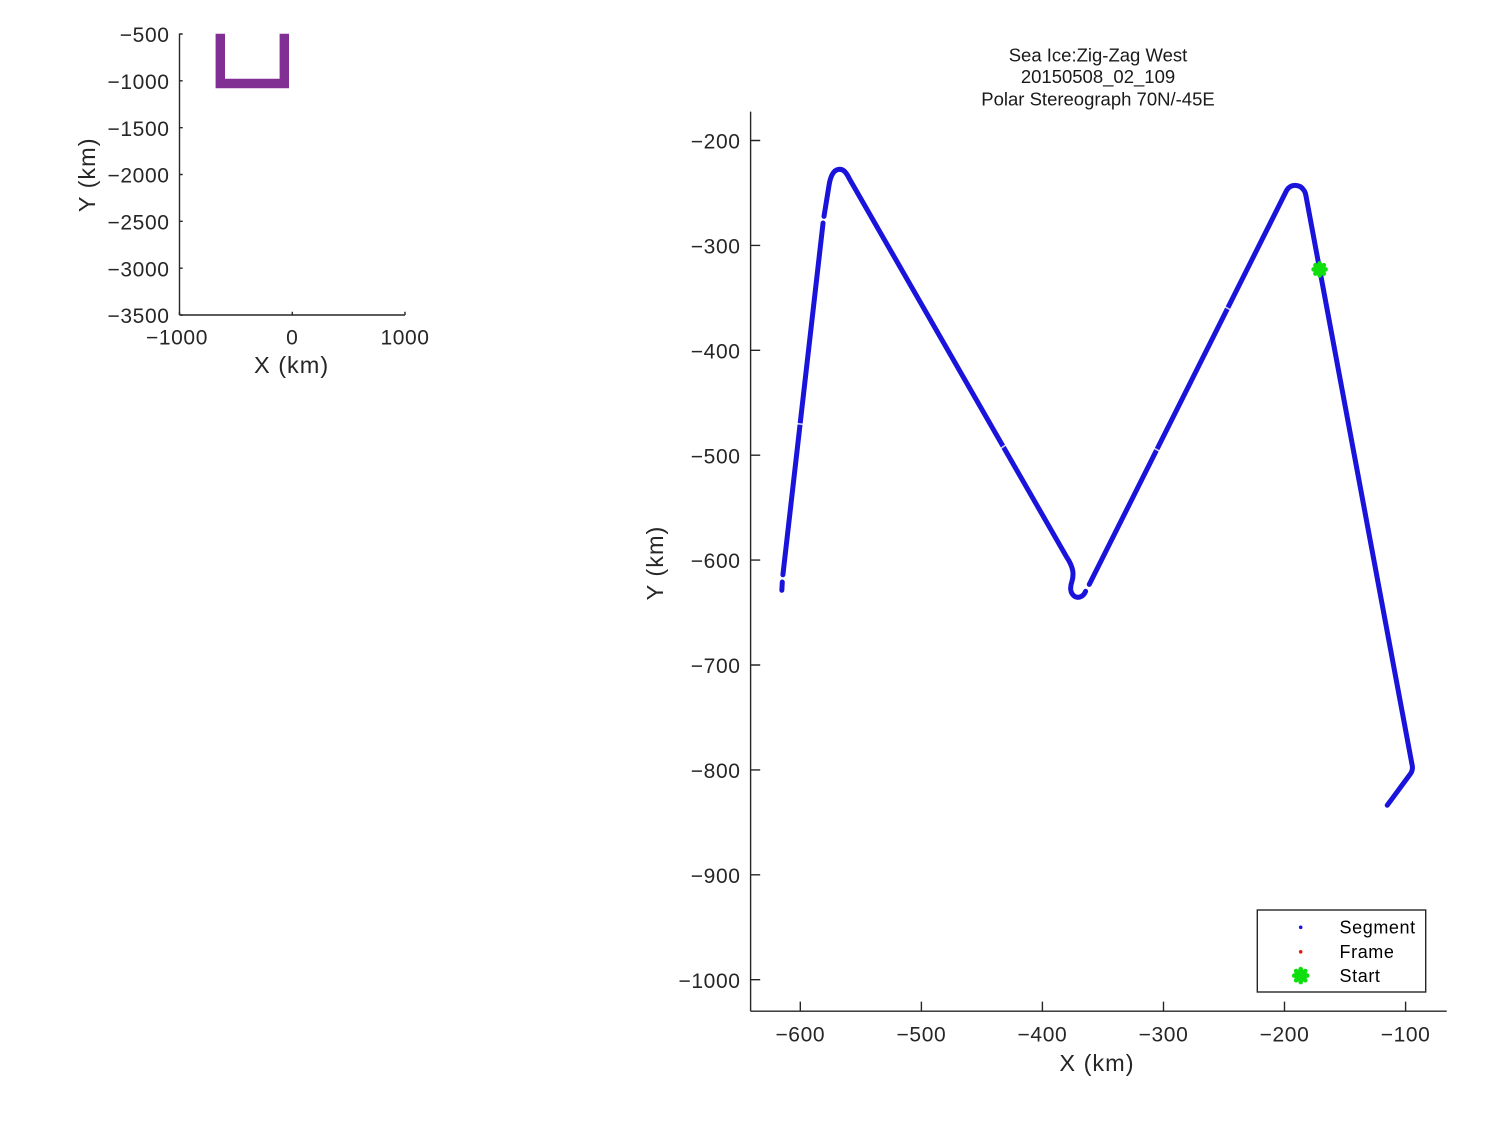 The width and height of the screenshot is (1500, 1125). What do you see at coordinates (716, 666) in the screenshot?
I see `svg-text: −700` at bounding box center [716, 666].